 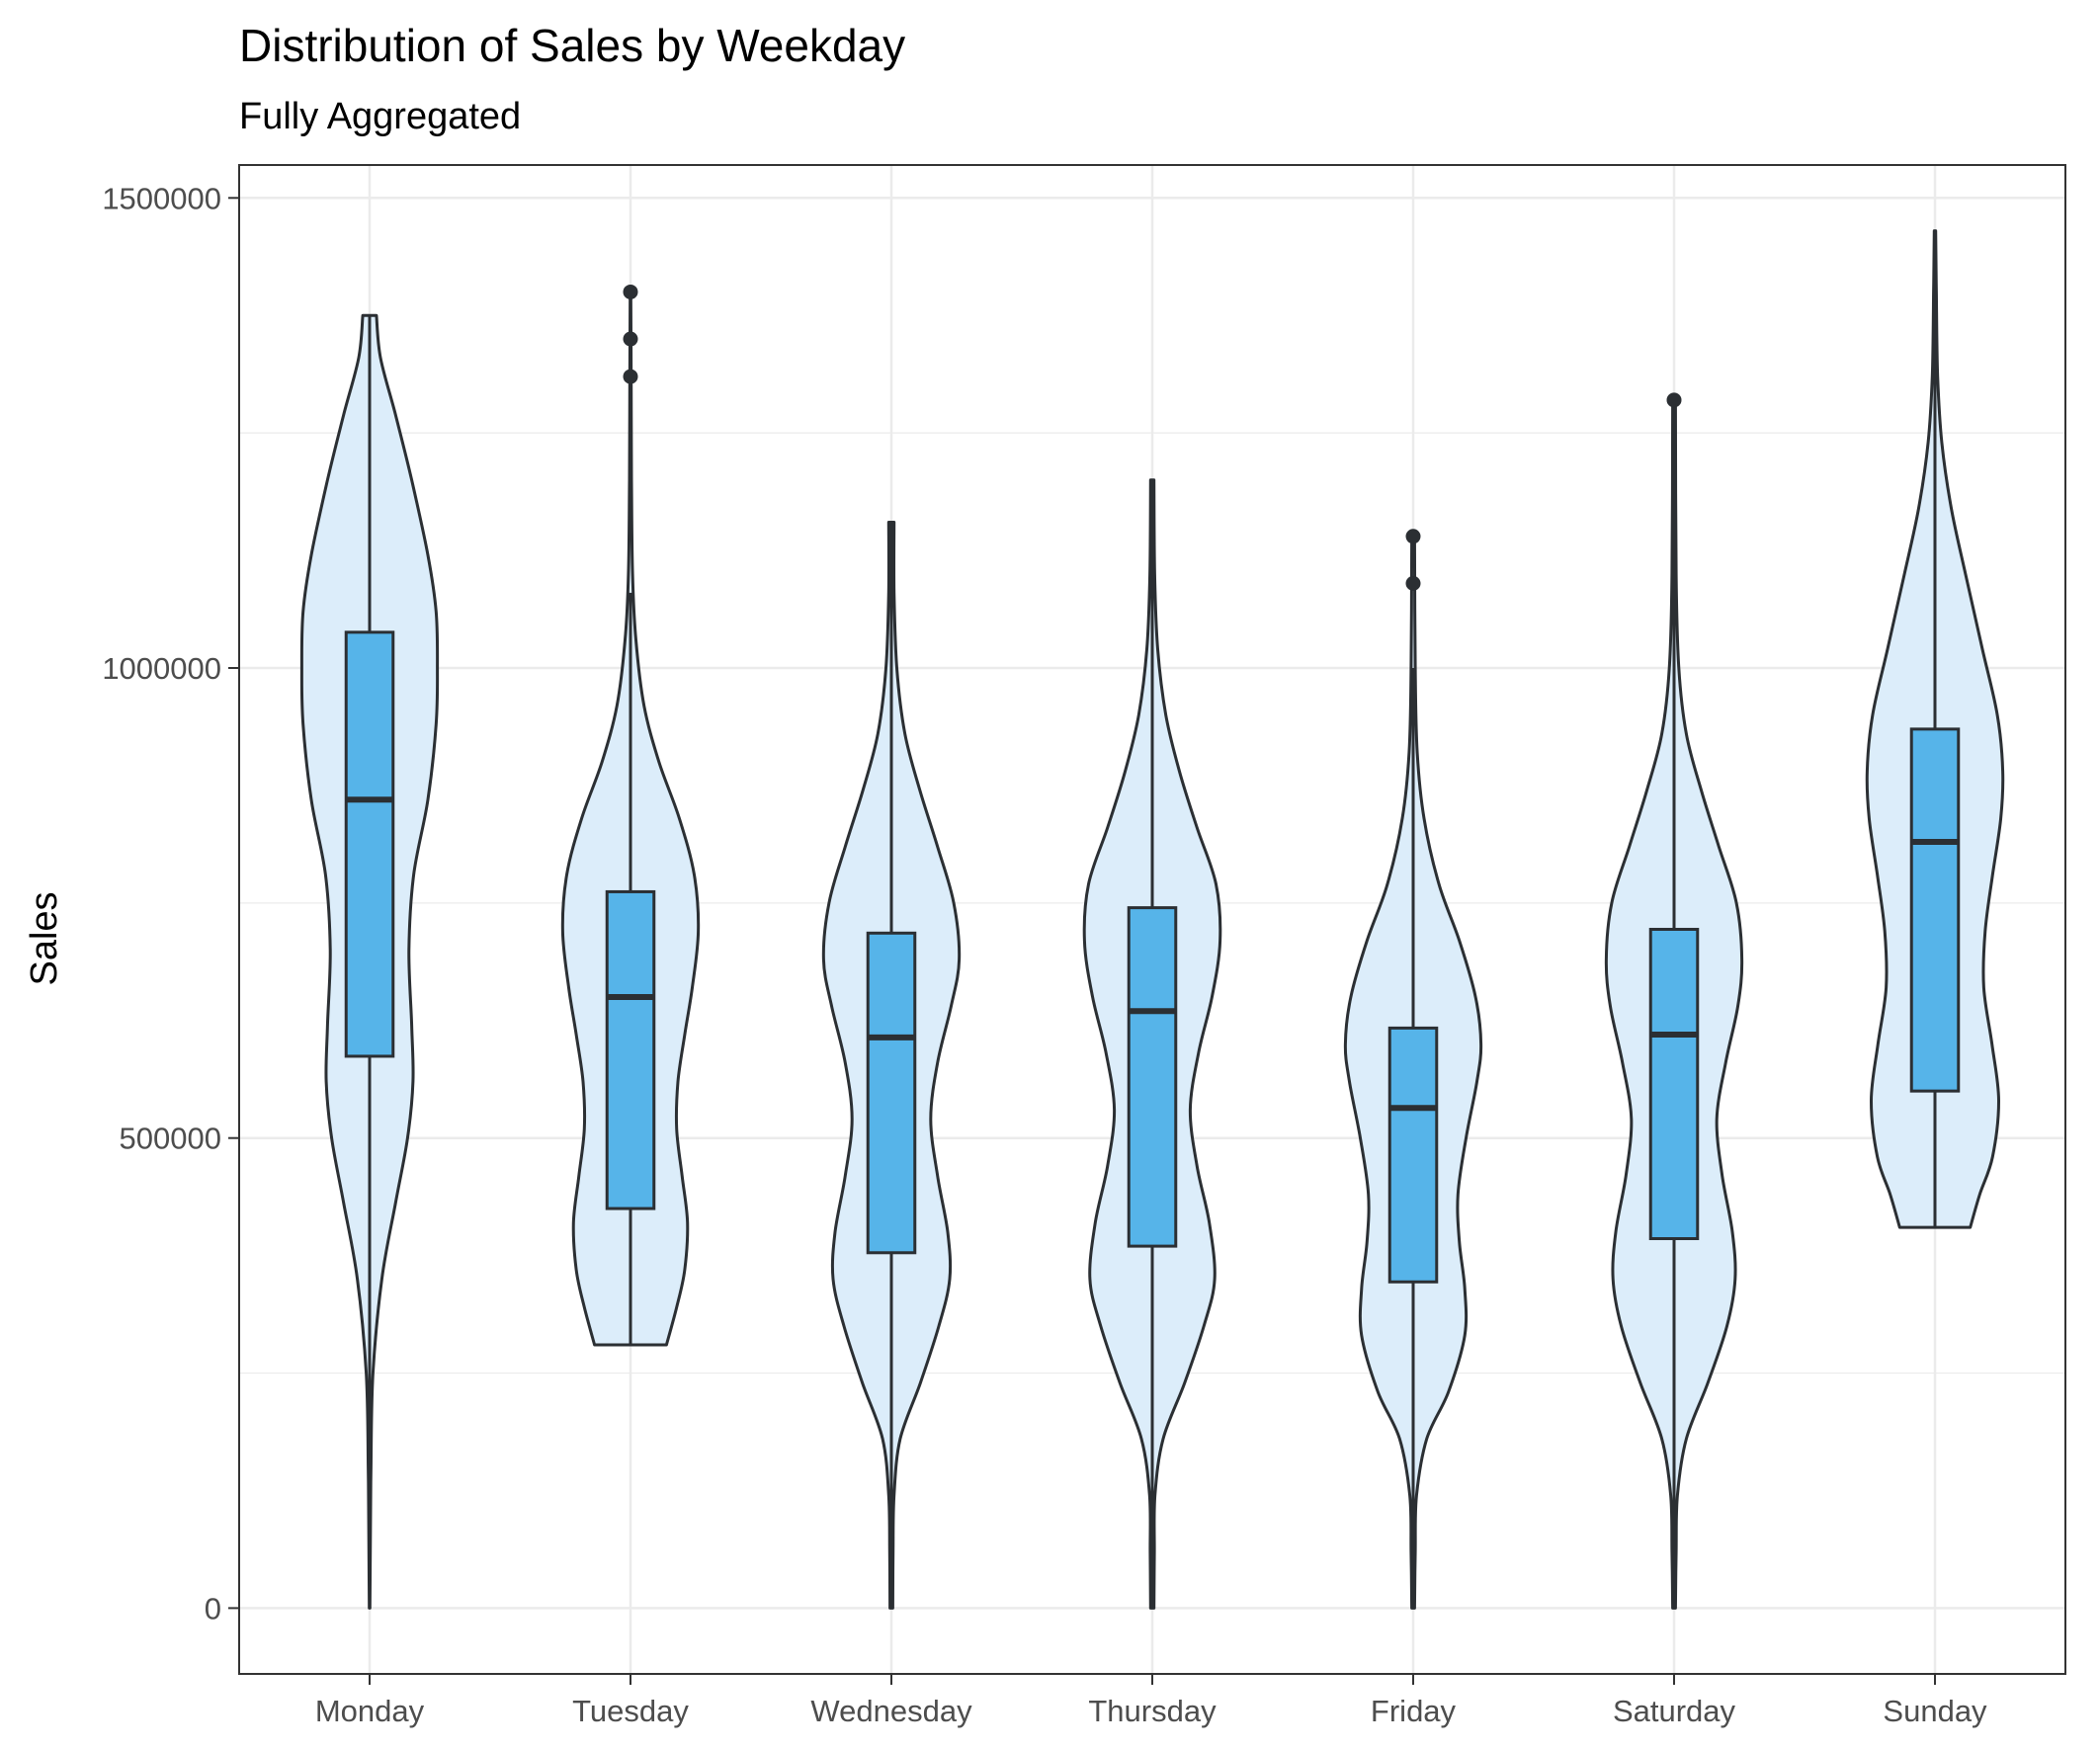 I want to click on y-axis-label: Sales, so click(x=44, y=938).